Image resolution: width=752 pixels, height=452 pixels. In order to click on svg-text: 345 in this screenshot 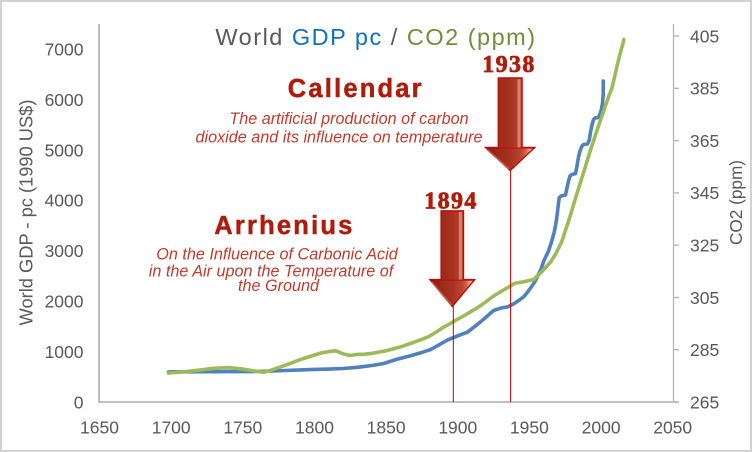, I will do `click(704, 193)`.